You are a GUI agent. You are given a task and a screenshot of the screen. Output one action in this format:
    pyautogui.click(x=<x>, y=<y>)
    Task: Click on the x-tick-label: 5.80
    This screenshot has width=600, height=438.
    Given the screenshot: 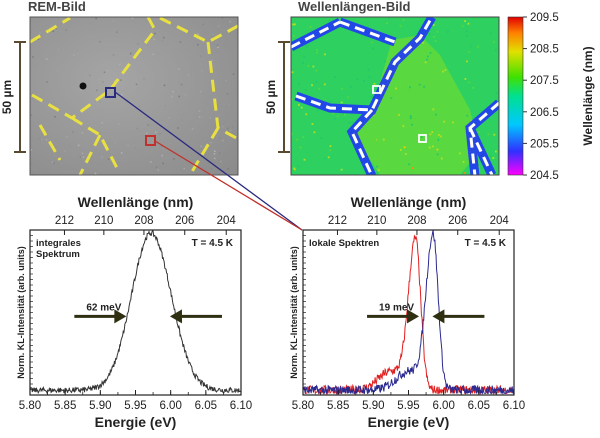 What is the action you would take?
    pyautogui.click(x=30, y=406)
    